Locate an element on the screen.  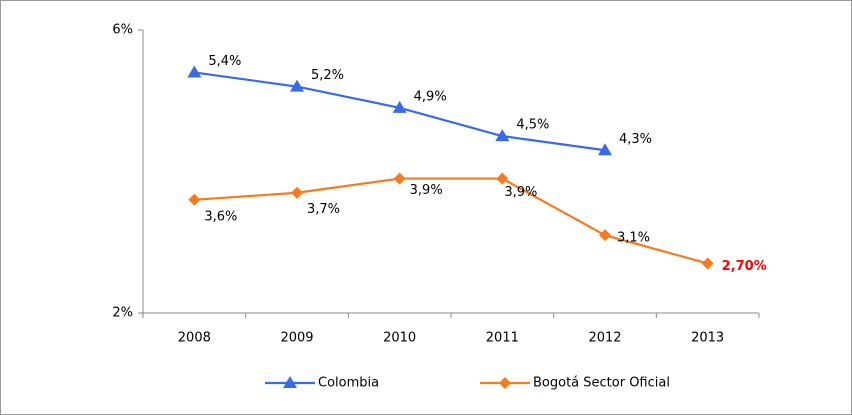
x-tick-label: 2010 is located at coordinates (399, 338).